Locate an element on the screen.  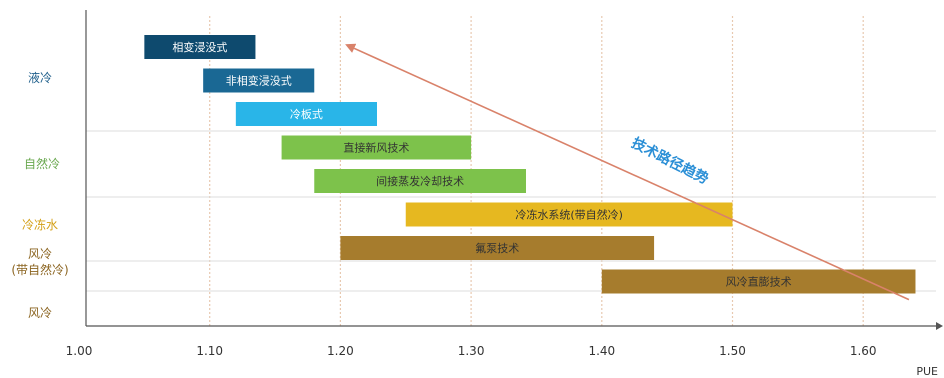
bar: 冷冻水系统(带自然冷) is located at coordinates (569, 214).